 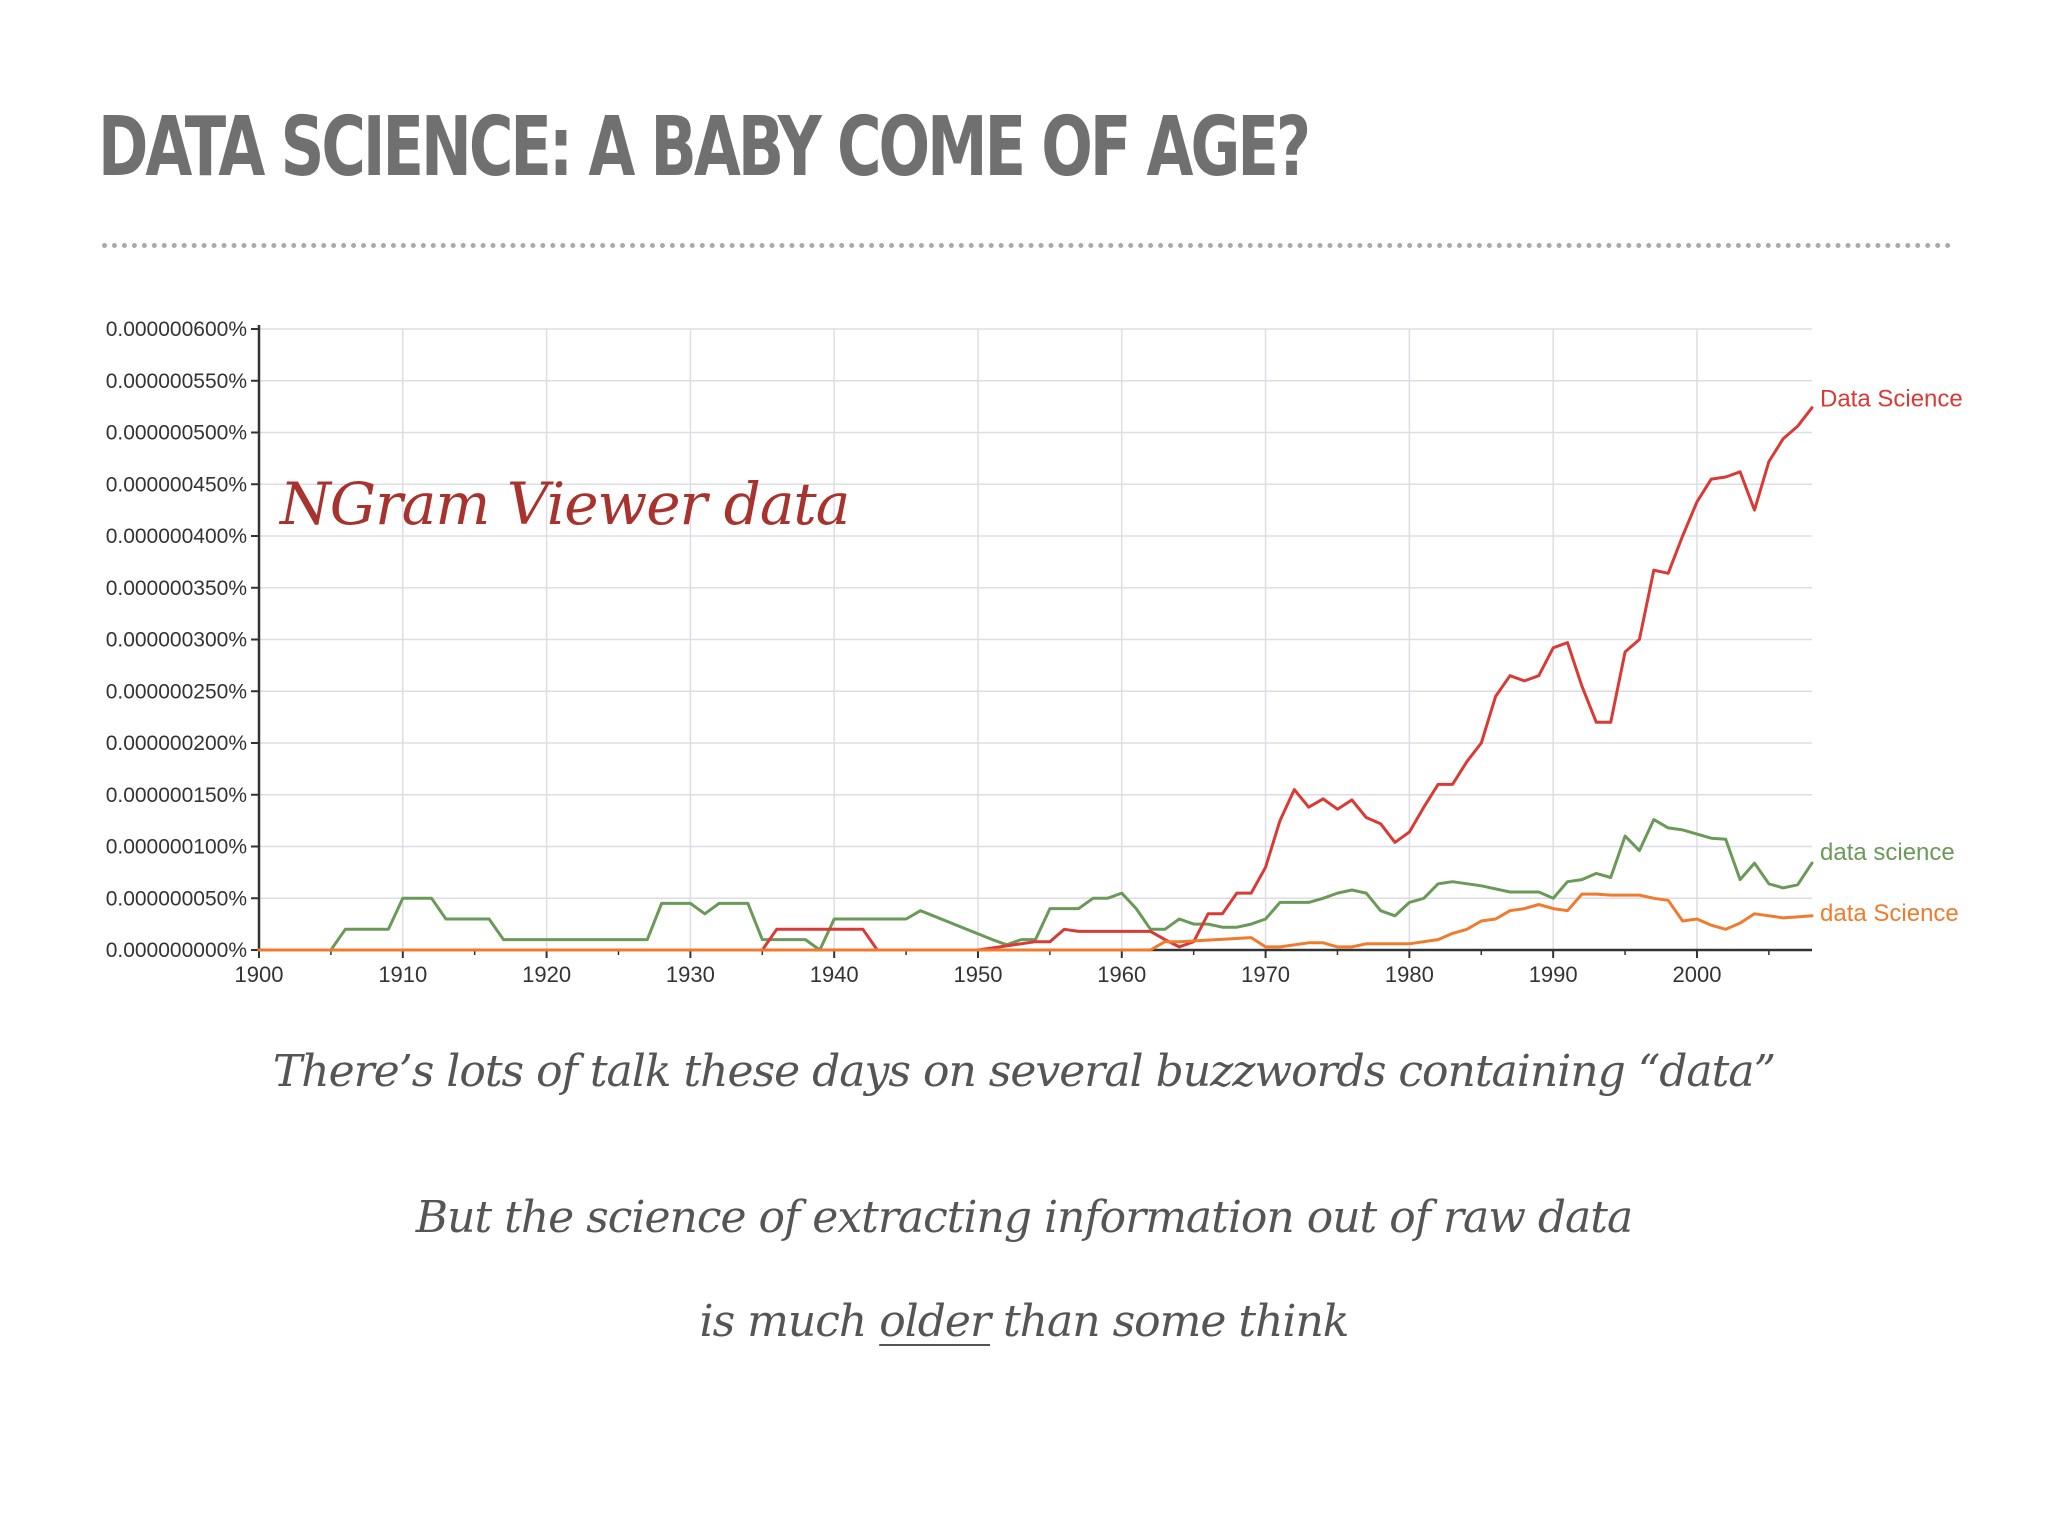 What do you see at coordinates (1553, 974) in the screenshot?
I see `x-tick-label: 1990` at bounding box center [1553, 974].